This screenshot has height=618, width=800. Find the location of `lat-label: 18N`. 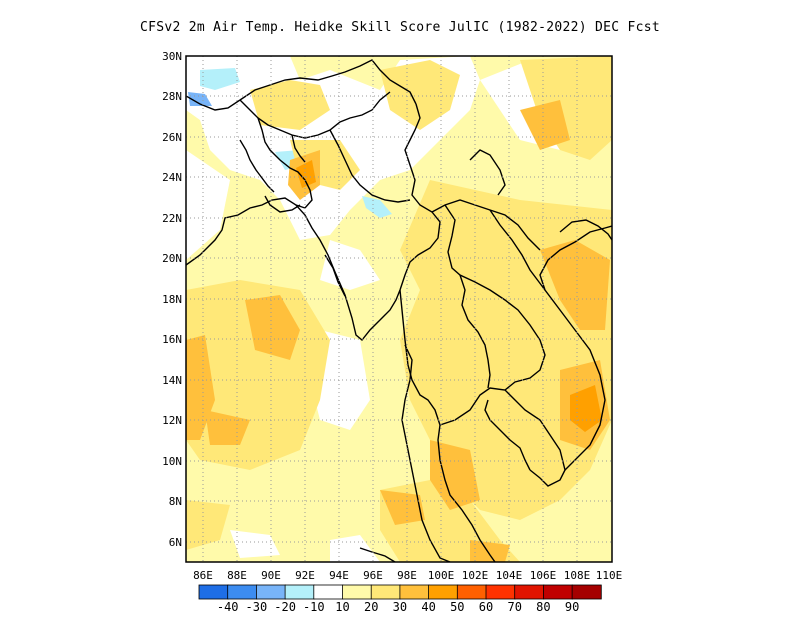

lat-label: 18N is located at coordinates (172, 299).